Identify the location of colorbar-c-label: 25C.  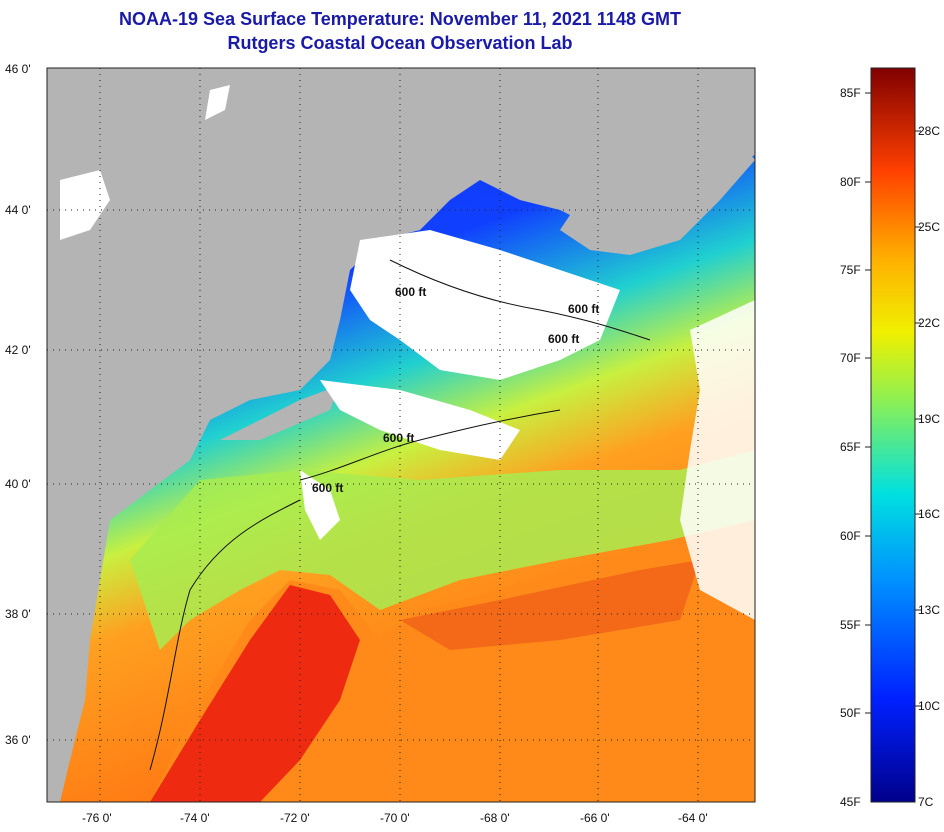
(929, 227).